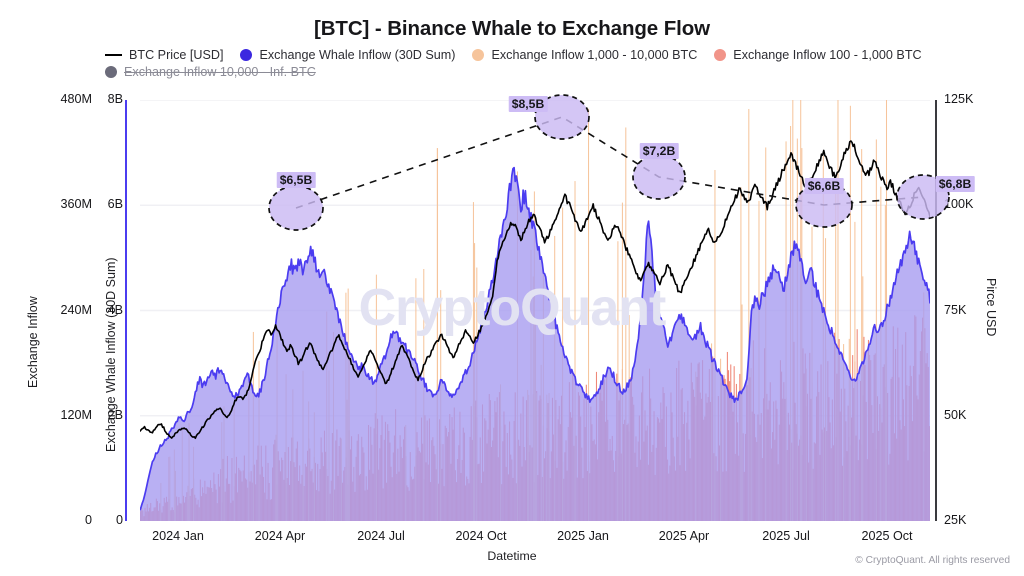 The height and width of the screenshot is (576, 1024). What do you see at coordinates (786, 536) in the screenshot?
I see `x-tick-6: 2025 Jul` at bounding box center [786, 536].